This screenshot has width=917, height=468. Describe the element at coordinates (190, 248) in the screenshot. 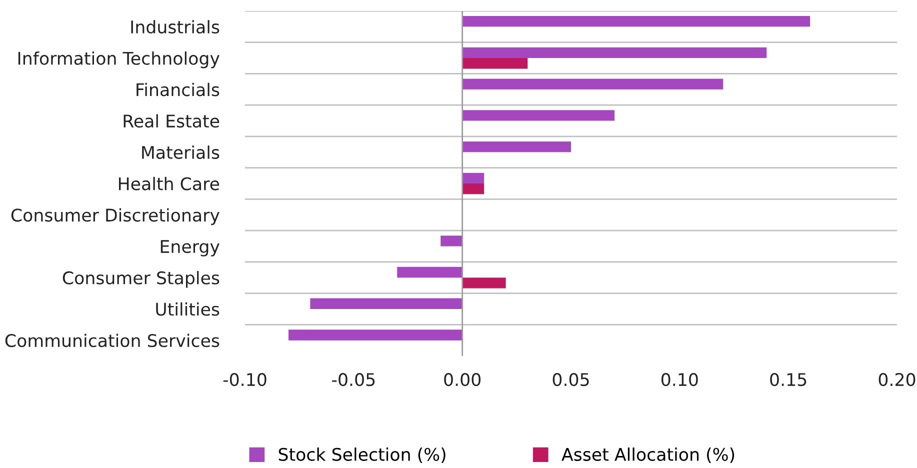

I see `y-tick-label: Energy` at that location.